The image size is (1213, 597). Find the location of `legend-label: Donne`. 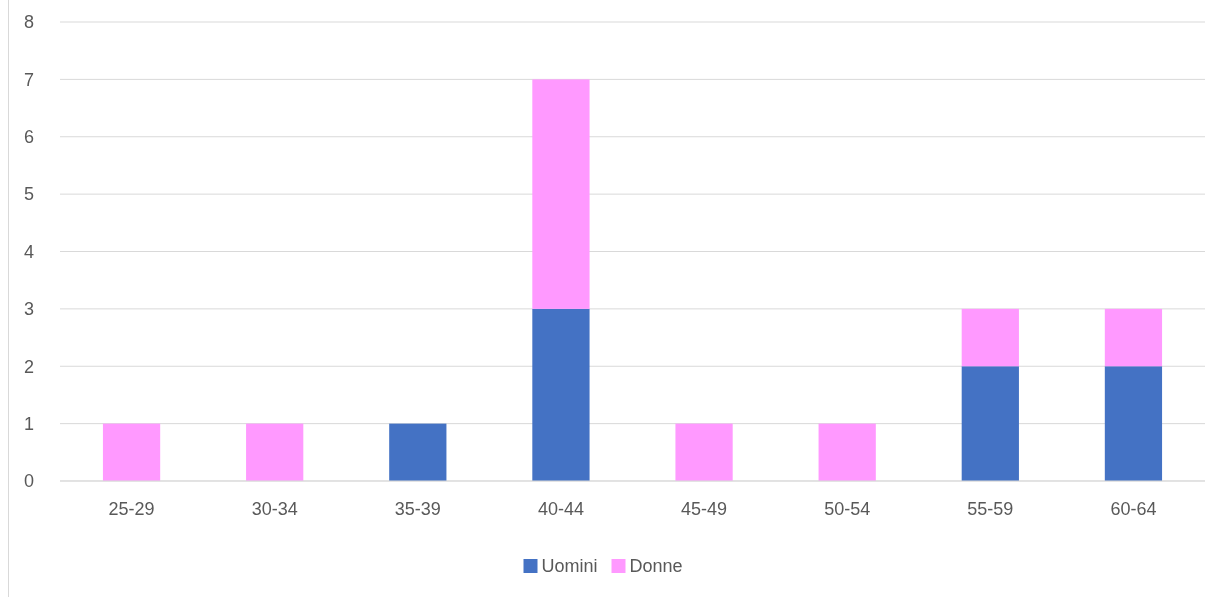

legend-label: Donne is located at coordinates (656, 566).